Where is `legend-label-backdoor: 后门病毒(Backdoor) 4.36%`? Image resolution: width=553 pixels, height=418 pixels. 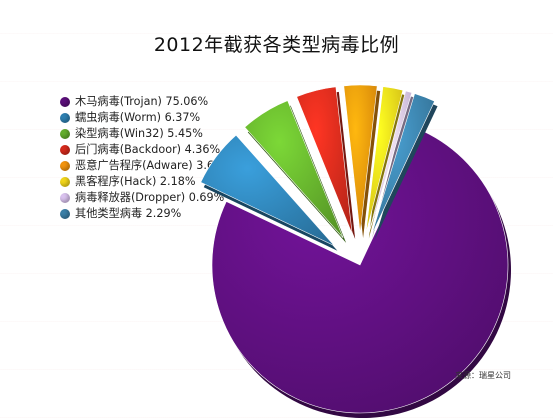
legend-label-backdoor: 后门病毒(Backdoor) 4.36% is located at coordinates (148, 149).